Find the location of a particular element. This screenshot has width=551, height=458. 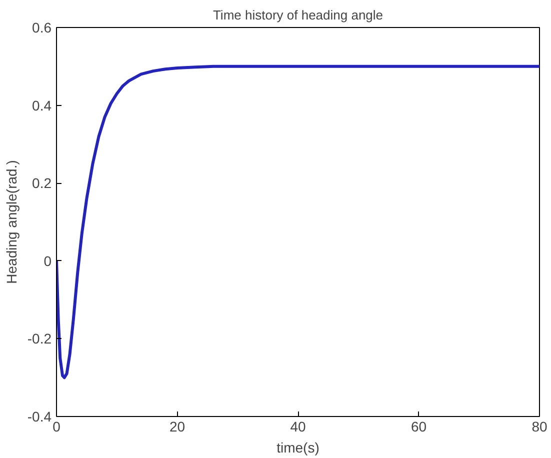

y-tick-label: -0.2 is located at coordinates (39, 338).